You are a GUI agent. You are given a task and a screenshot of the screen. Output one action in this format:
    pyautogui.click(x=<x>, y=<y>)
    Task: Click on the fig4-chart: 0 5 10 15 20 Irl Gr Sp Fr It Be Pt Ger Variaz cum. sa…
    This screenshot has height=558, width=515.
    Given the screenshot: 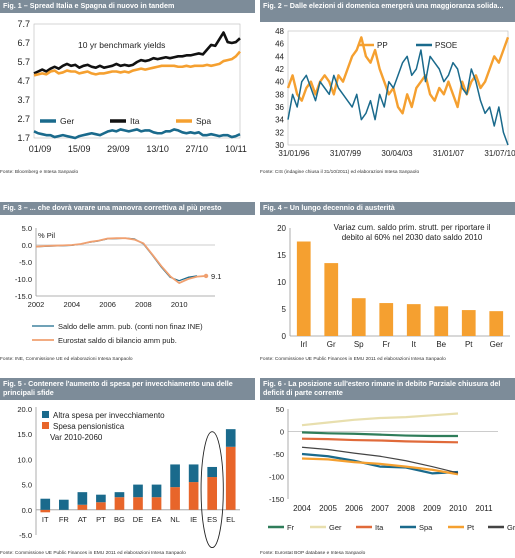 What is the action you would take?
    pyautogui.click(x=393, y=286)
    